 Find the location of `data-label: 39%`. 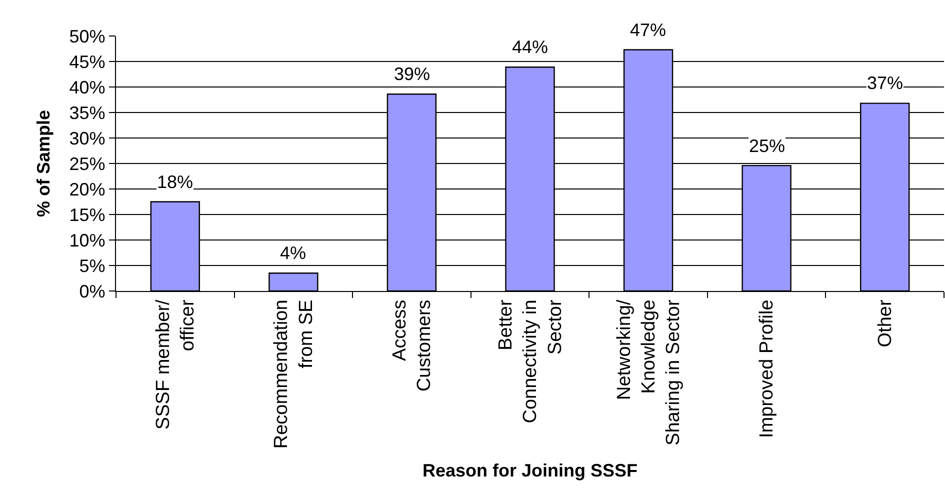

data-label: 39% is located at coordinates (412, 74).